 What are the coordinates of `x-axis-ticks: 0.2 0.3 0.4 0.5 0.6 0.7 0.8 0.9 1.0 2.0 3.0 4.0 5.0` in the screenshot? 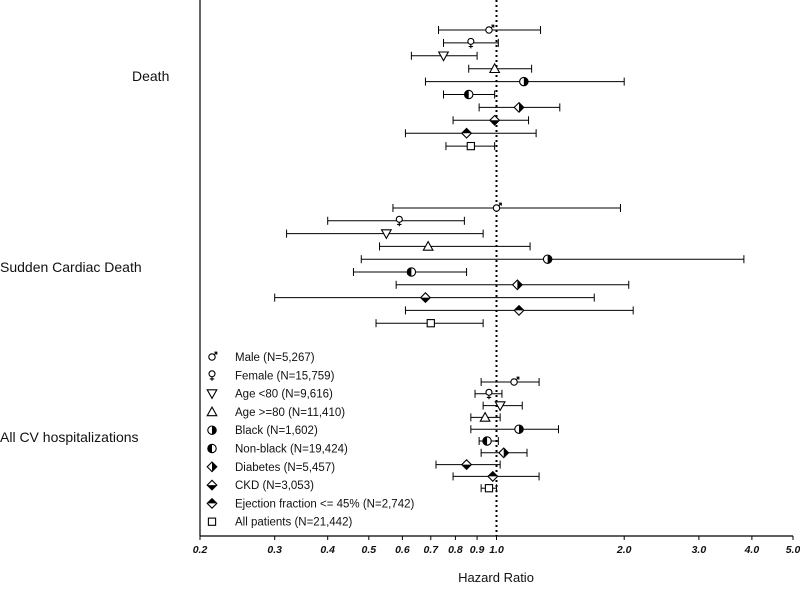 It's located at (496, 546).